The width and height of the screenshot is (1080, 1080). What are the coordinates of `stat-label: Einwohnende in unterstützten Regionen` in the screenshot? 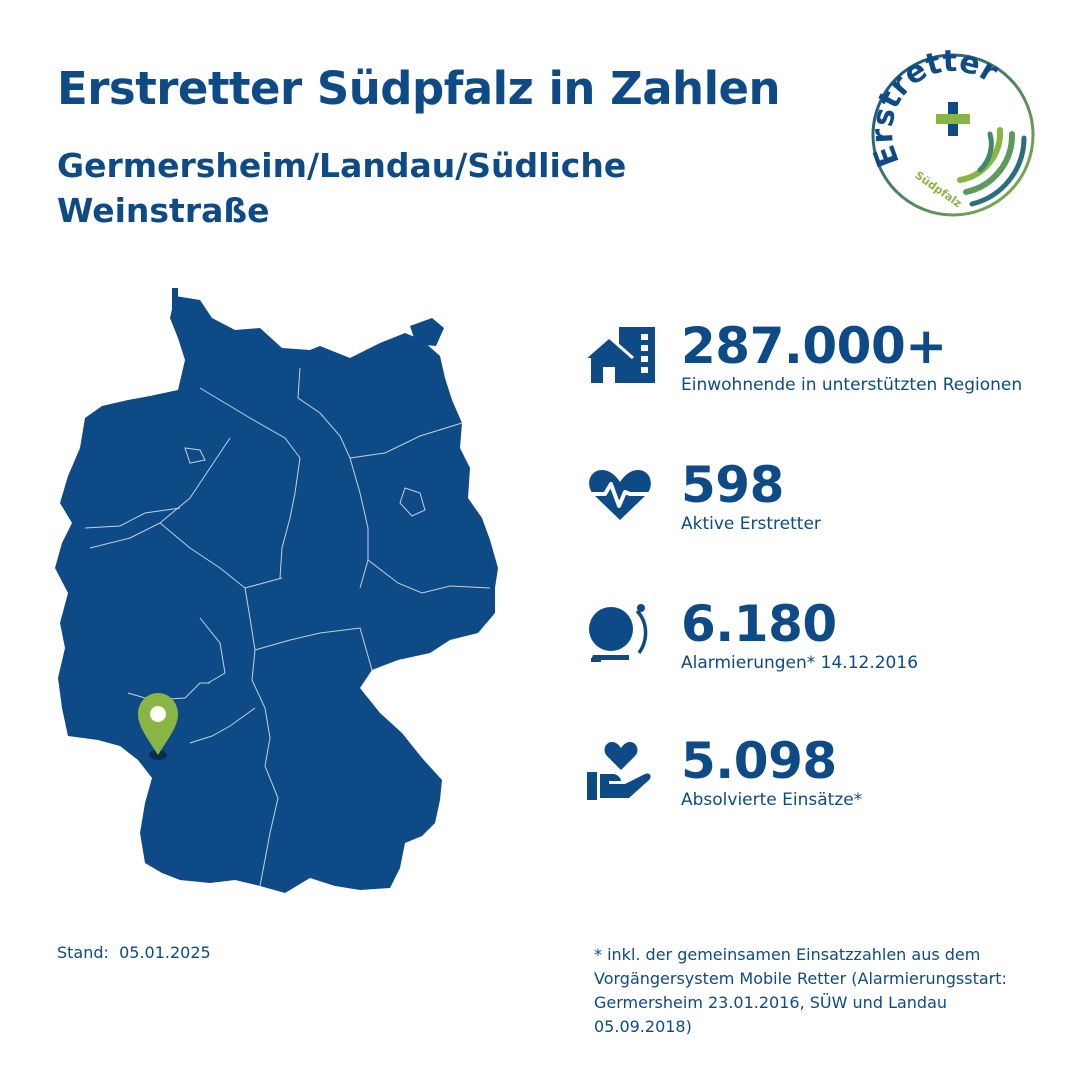 It's located at (852, 385).